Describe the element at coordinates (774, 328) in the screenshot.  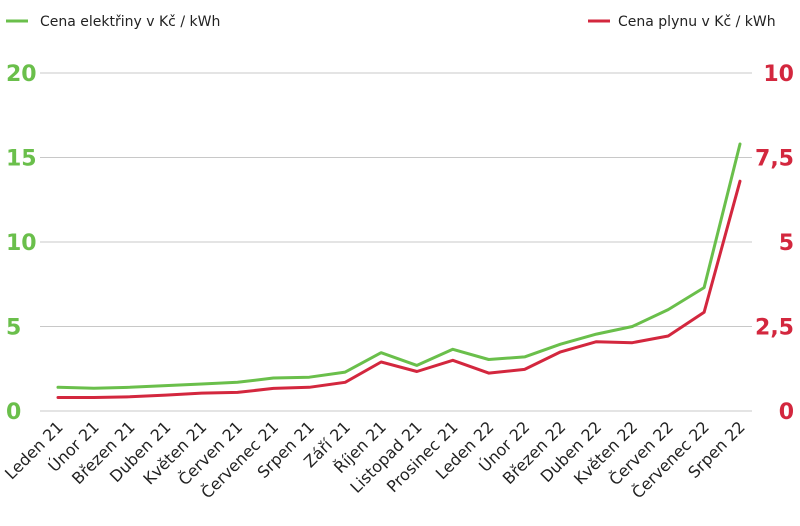
I see `y-right-tick-label: 2,5` at that location.